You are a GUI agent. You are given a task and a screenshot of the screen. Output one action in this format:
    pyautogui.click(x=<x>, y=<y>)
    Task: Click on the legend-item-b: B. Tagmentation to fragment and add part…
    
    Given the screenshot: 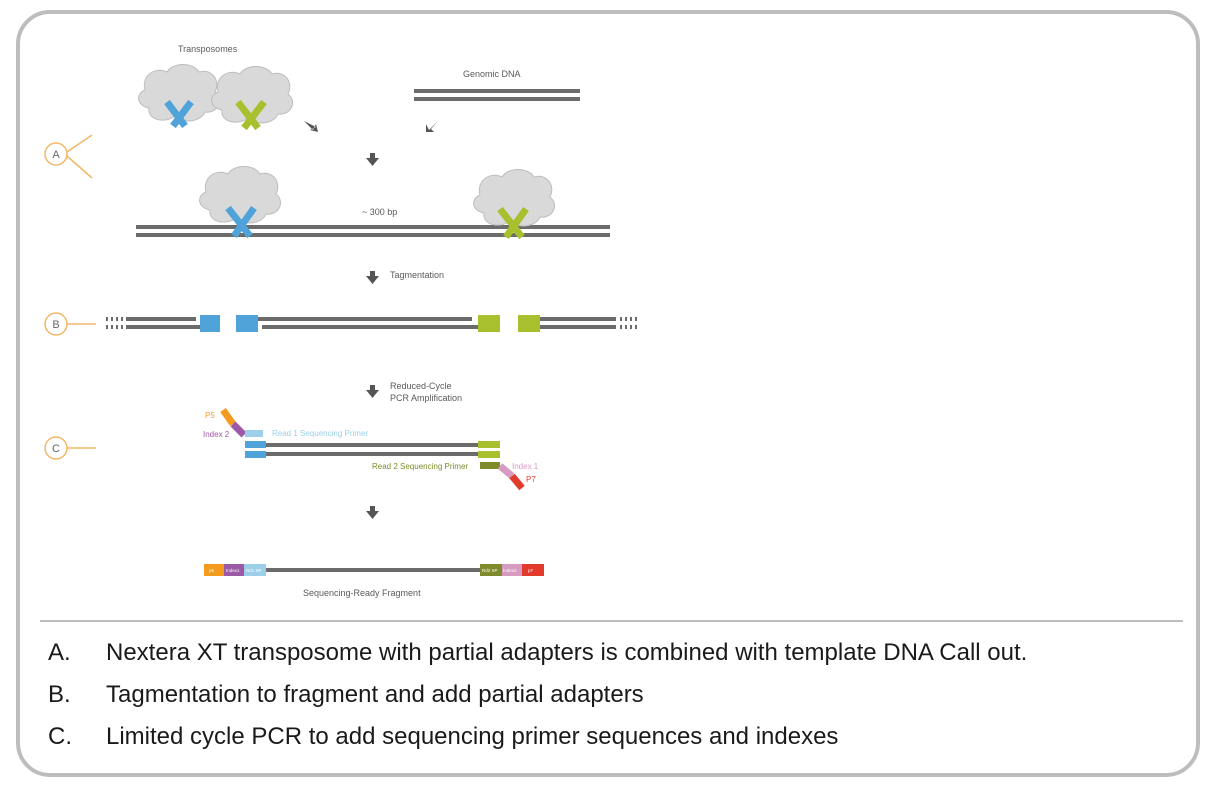 What is the action you would take?
    pyautogui.click(x=608, y=701)
    